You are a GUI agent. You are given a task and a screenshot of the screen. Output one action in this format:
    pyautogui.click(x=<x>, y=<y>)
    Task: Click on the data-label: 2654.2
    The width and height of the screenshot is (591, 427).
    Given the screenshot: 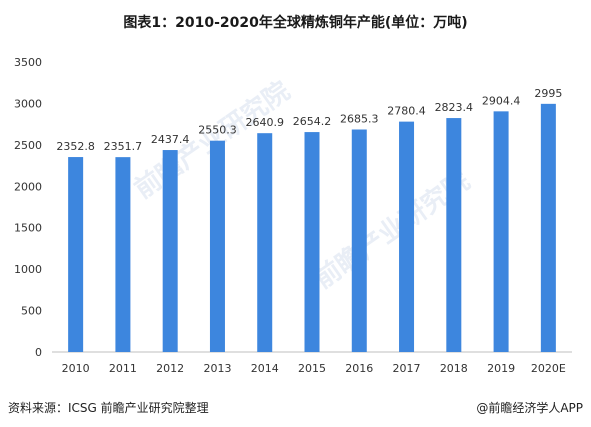 What is the action you would take?
    pyautogui.click(x=312, y=121)
    